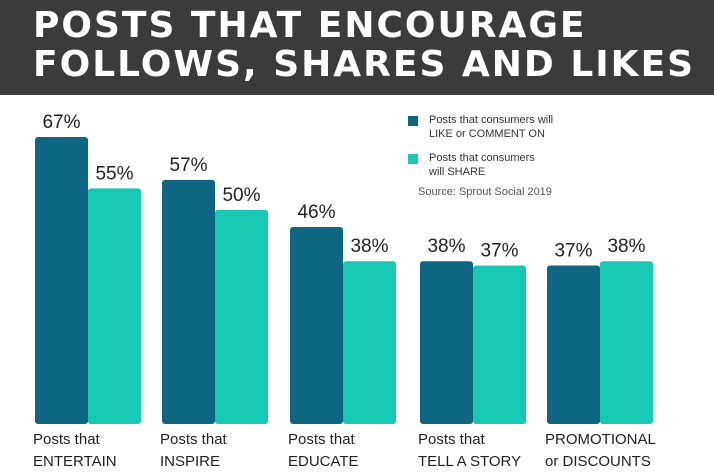 The height and width of the screenshot is (474, 714). I want to click on bar-promotional-share, so click(626, 342).